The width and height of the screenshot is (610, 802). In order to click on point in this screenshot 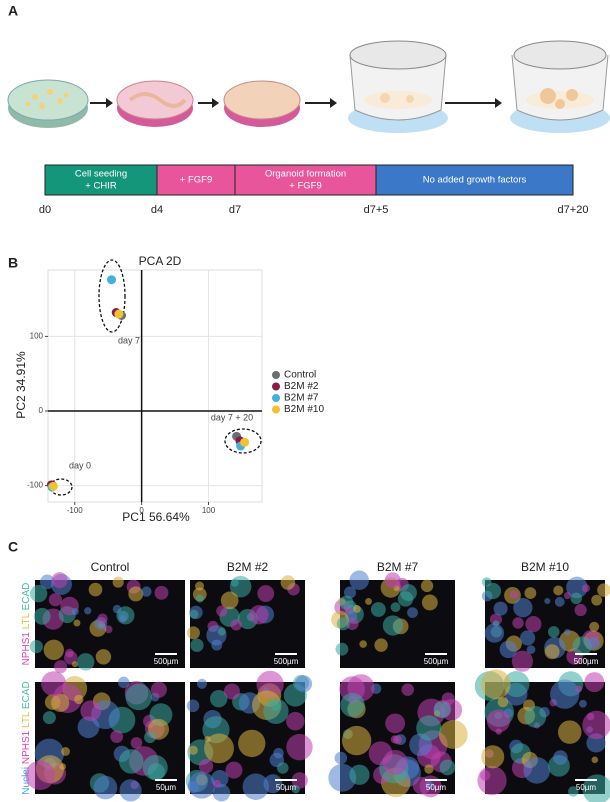, I will do `click(53, 486)`.